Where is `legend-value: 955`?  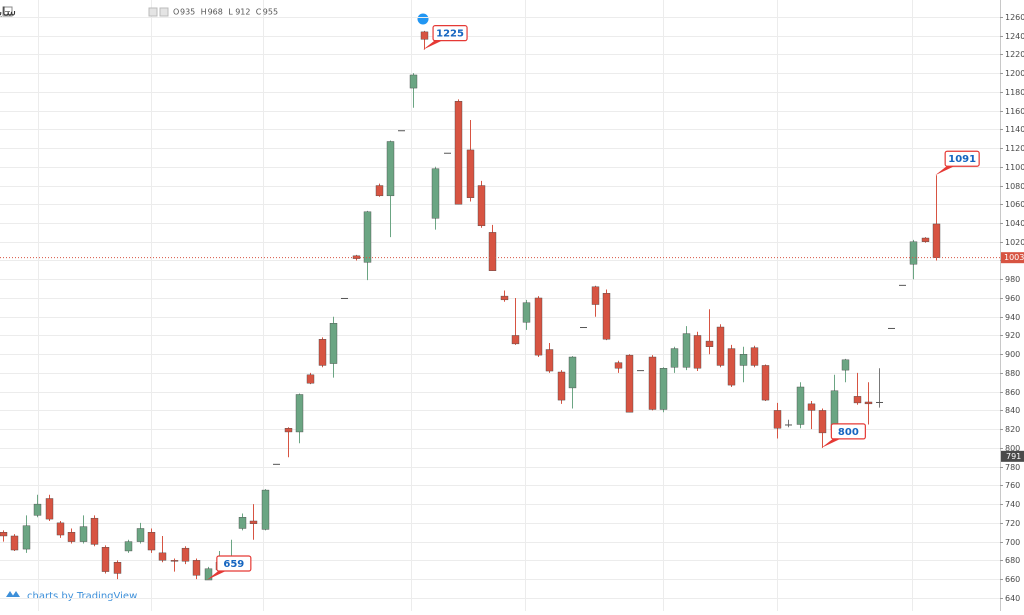
legend-value: 955 is located at coordinates (270, 12).